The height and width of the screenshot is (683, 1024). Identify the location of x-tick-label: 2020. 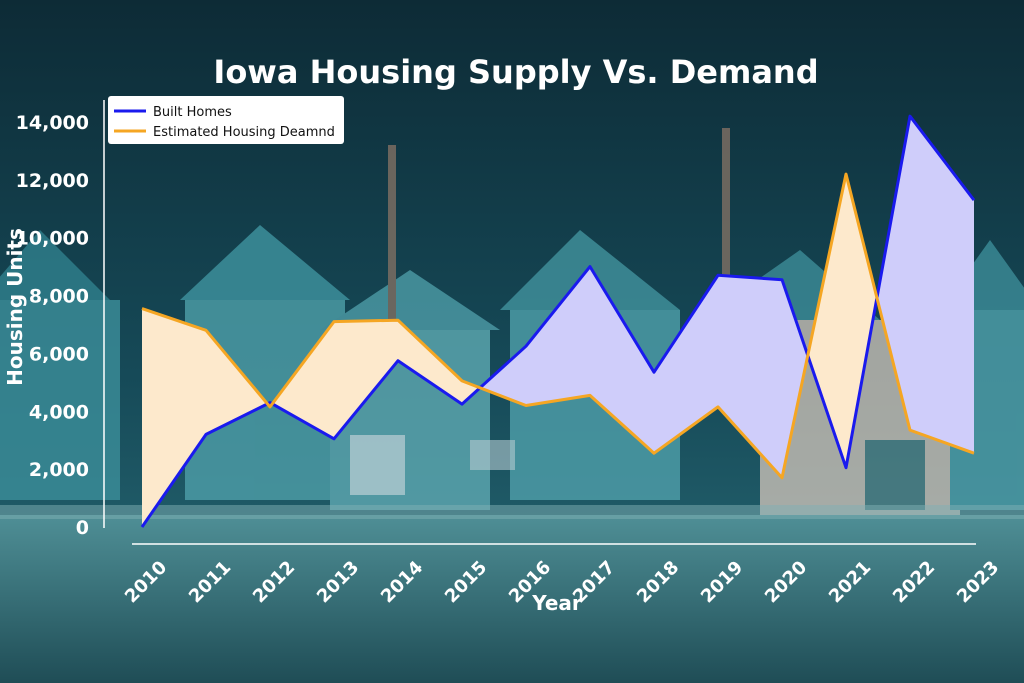
(786, 582).